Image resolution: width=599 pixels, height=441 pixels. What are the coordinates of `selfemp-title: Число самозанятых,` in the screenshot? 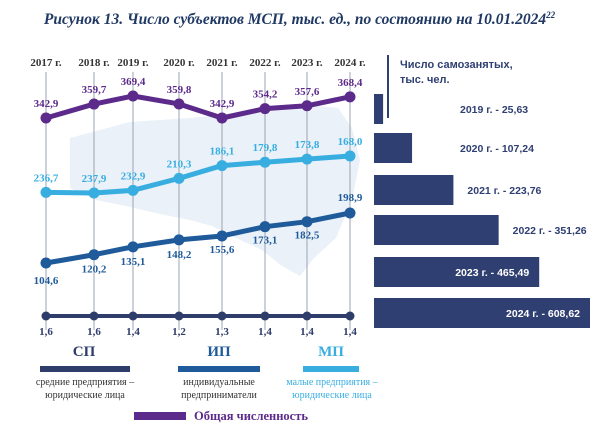 It's located at (456, 65).